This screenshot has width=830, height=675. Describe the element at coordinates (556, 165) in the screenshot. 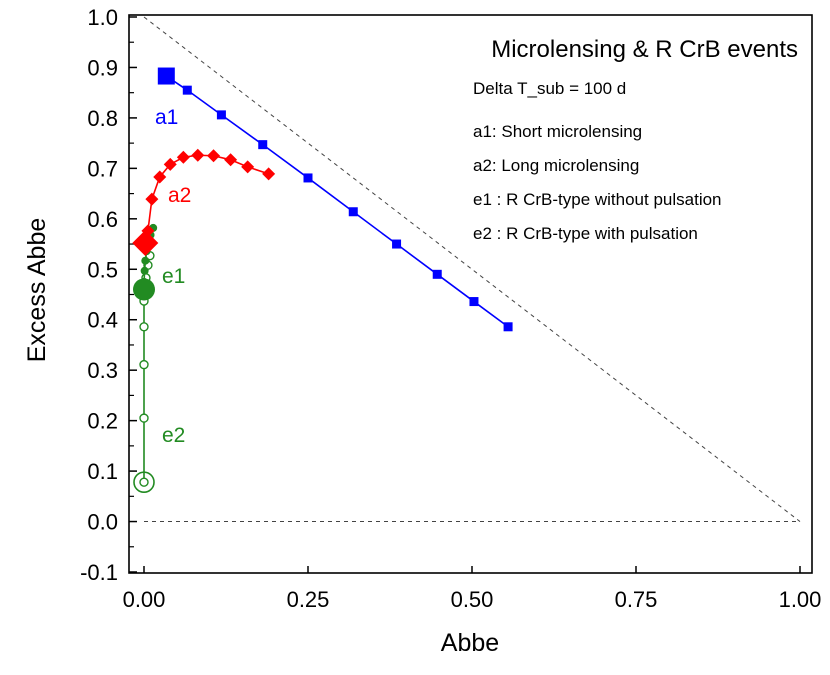

I see `legend-entry-a2: a2: Long microlensing` at that location.